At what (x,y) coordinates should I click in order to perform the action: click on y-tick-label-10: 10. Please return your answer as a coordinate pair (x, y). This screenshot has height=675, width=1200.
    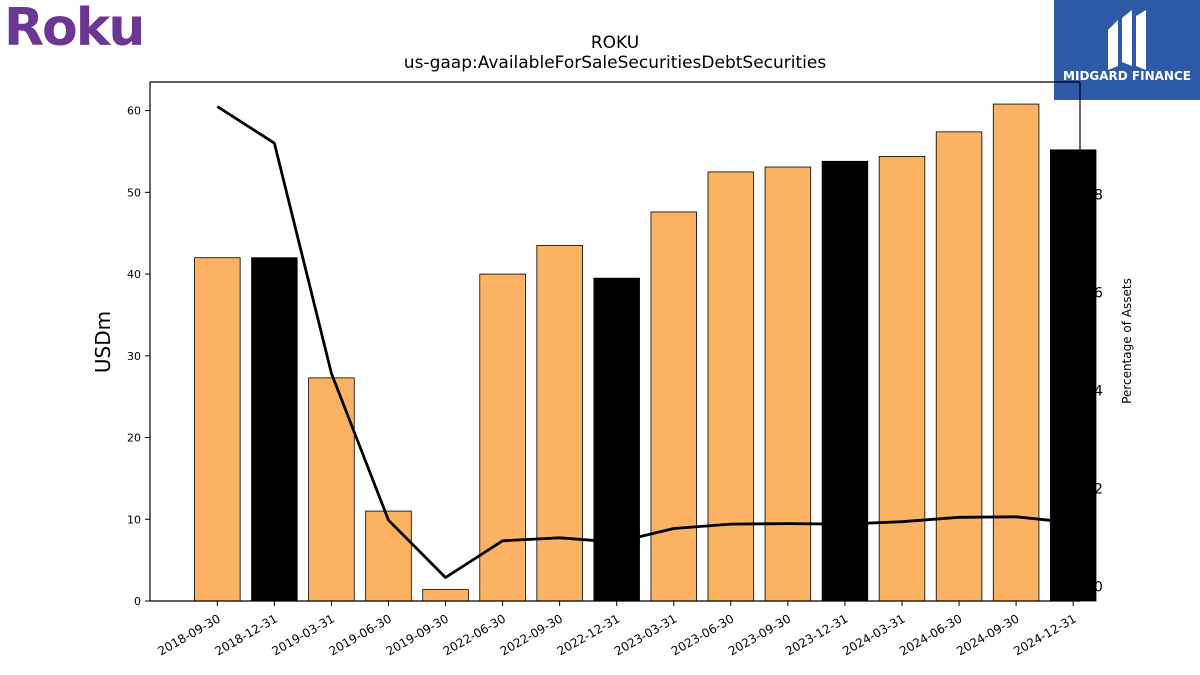
    Looking at the image, I should click on (134, 519).